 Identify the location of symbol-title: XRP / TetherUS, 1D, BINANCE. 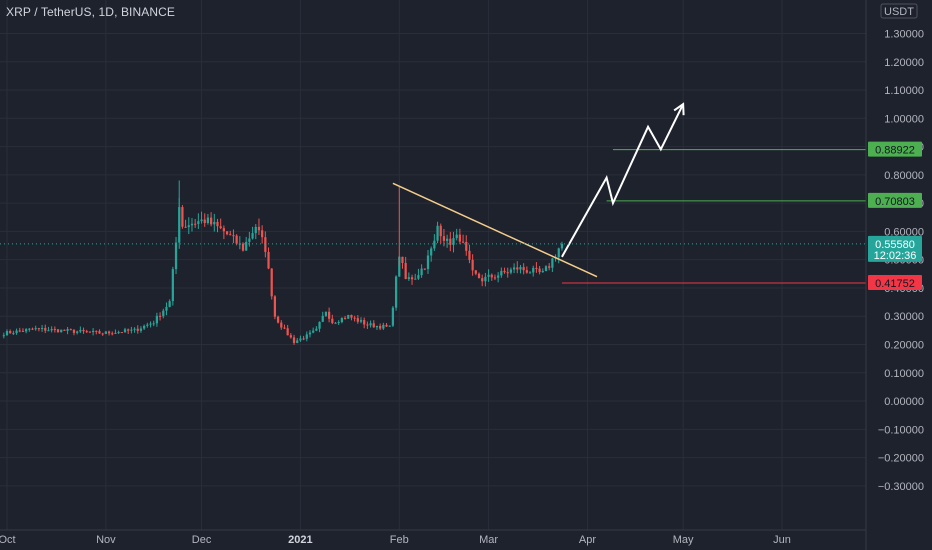
(90, 12).